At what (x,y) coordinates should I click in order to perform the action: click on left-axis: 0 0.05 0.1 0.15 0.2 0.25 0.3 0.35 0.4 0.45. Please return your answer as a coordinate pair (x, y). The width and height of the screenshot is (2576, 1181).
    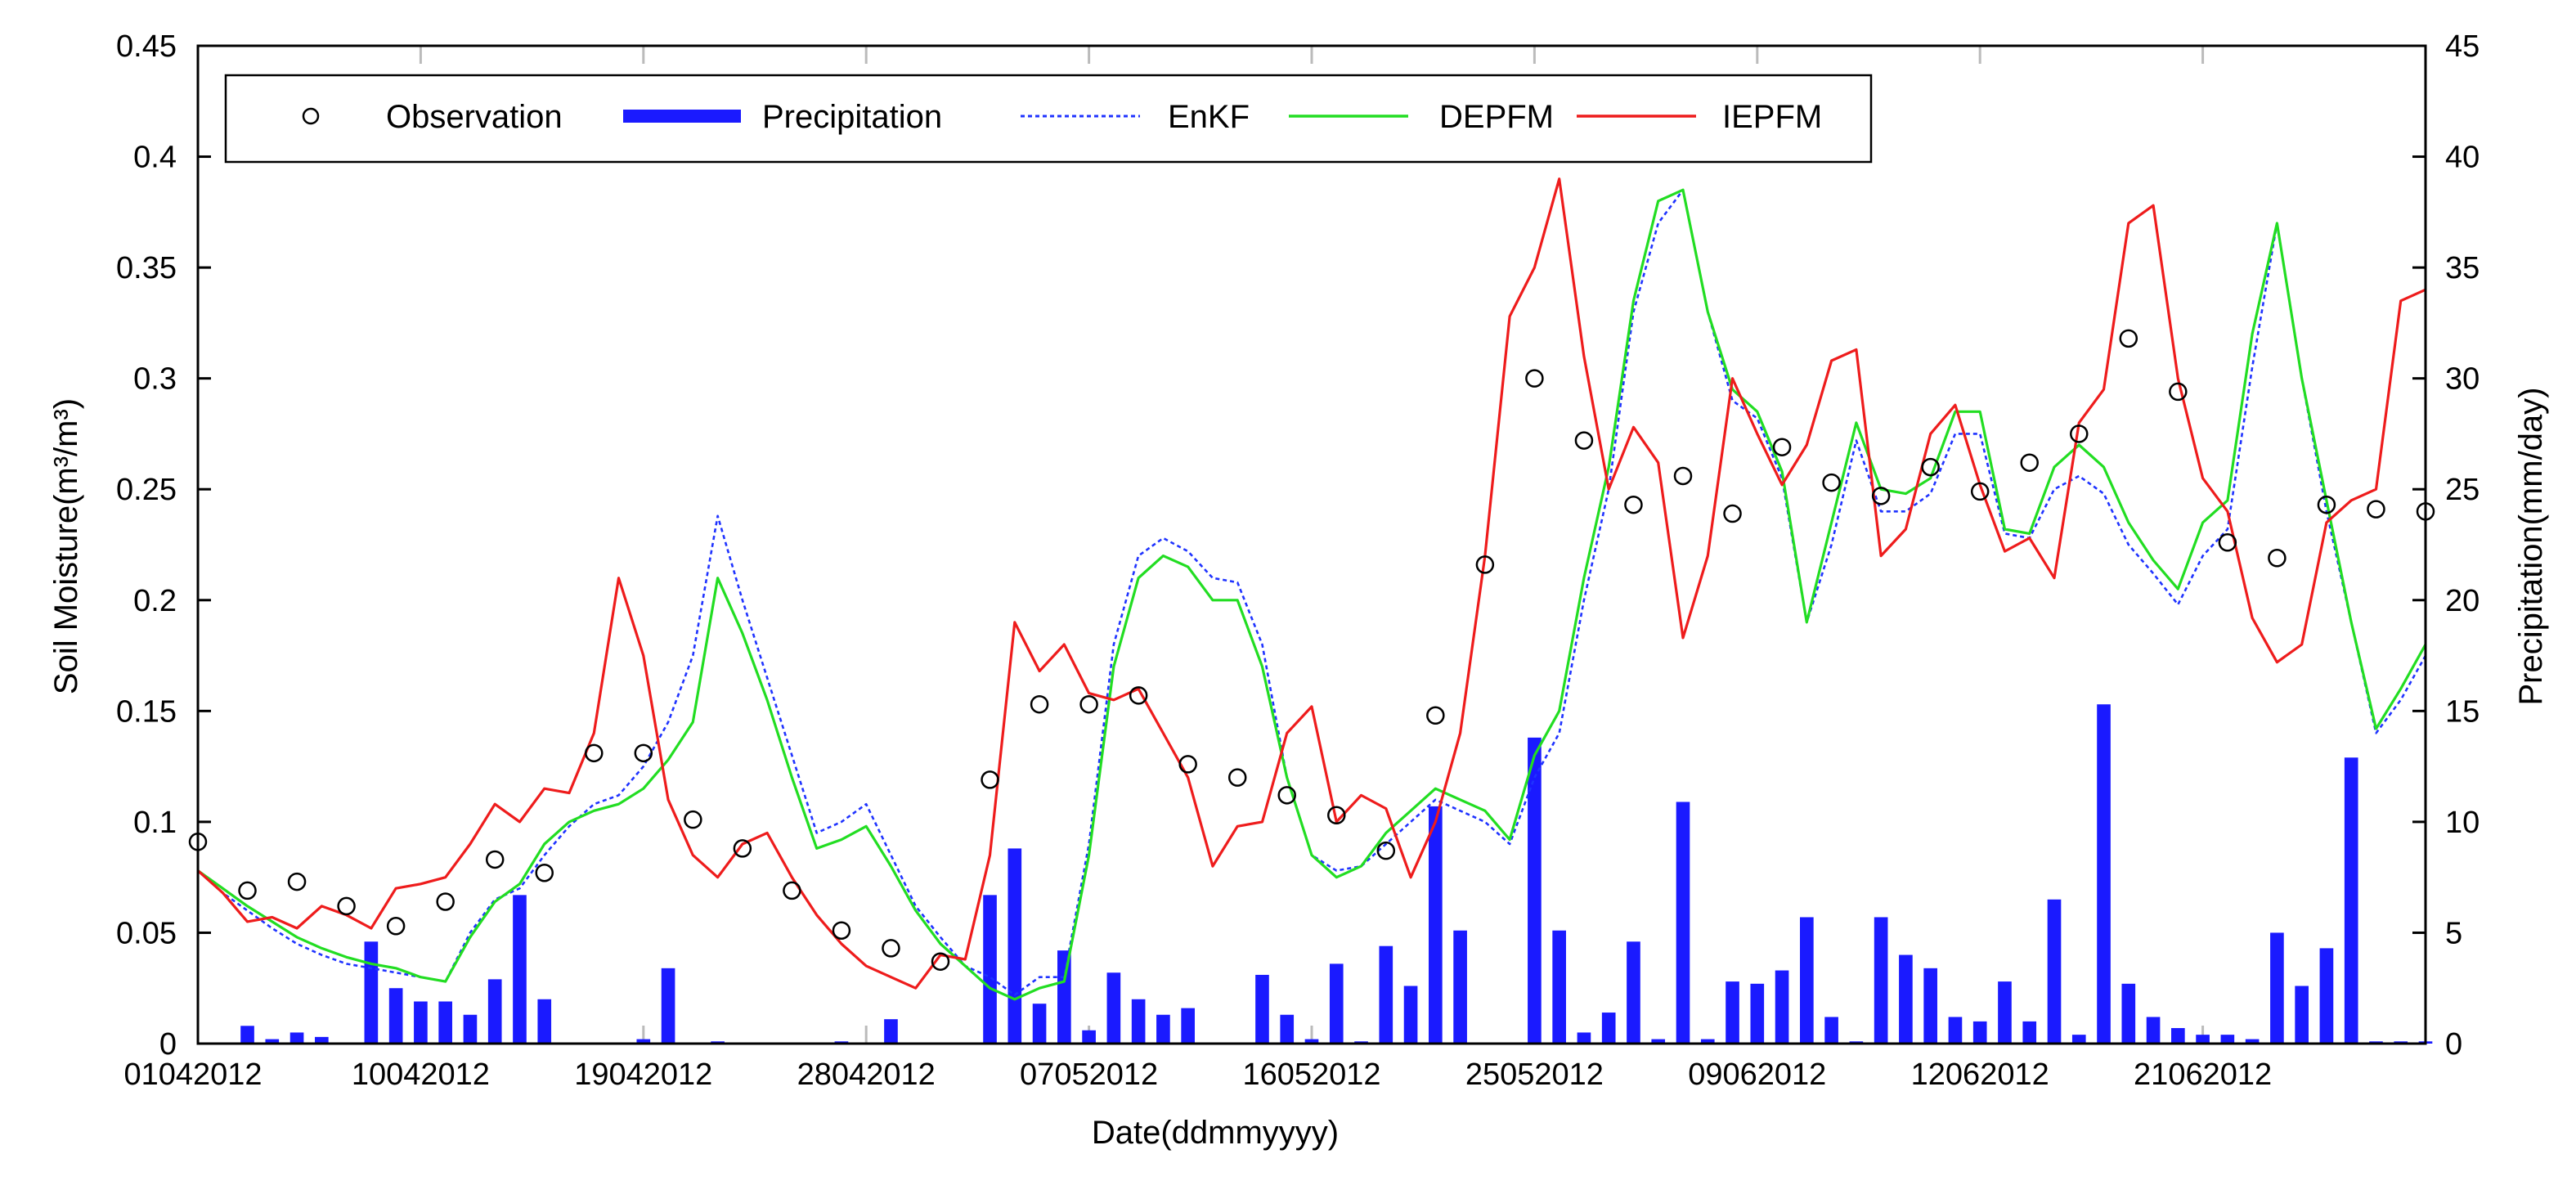
    Looking at the image, I should click on (164, 545).